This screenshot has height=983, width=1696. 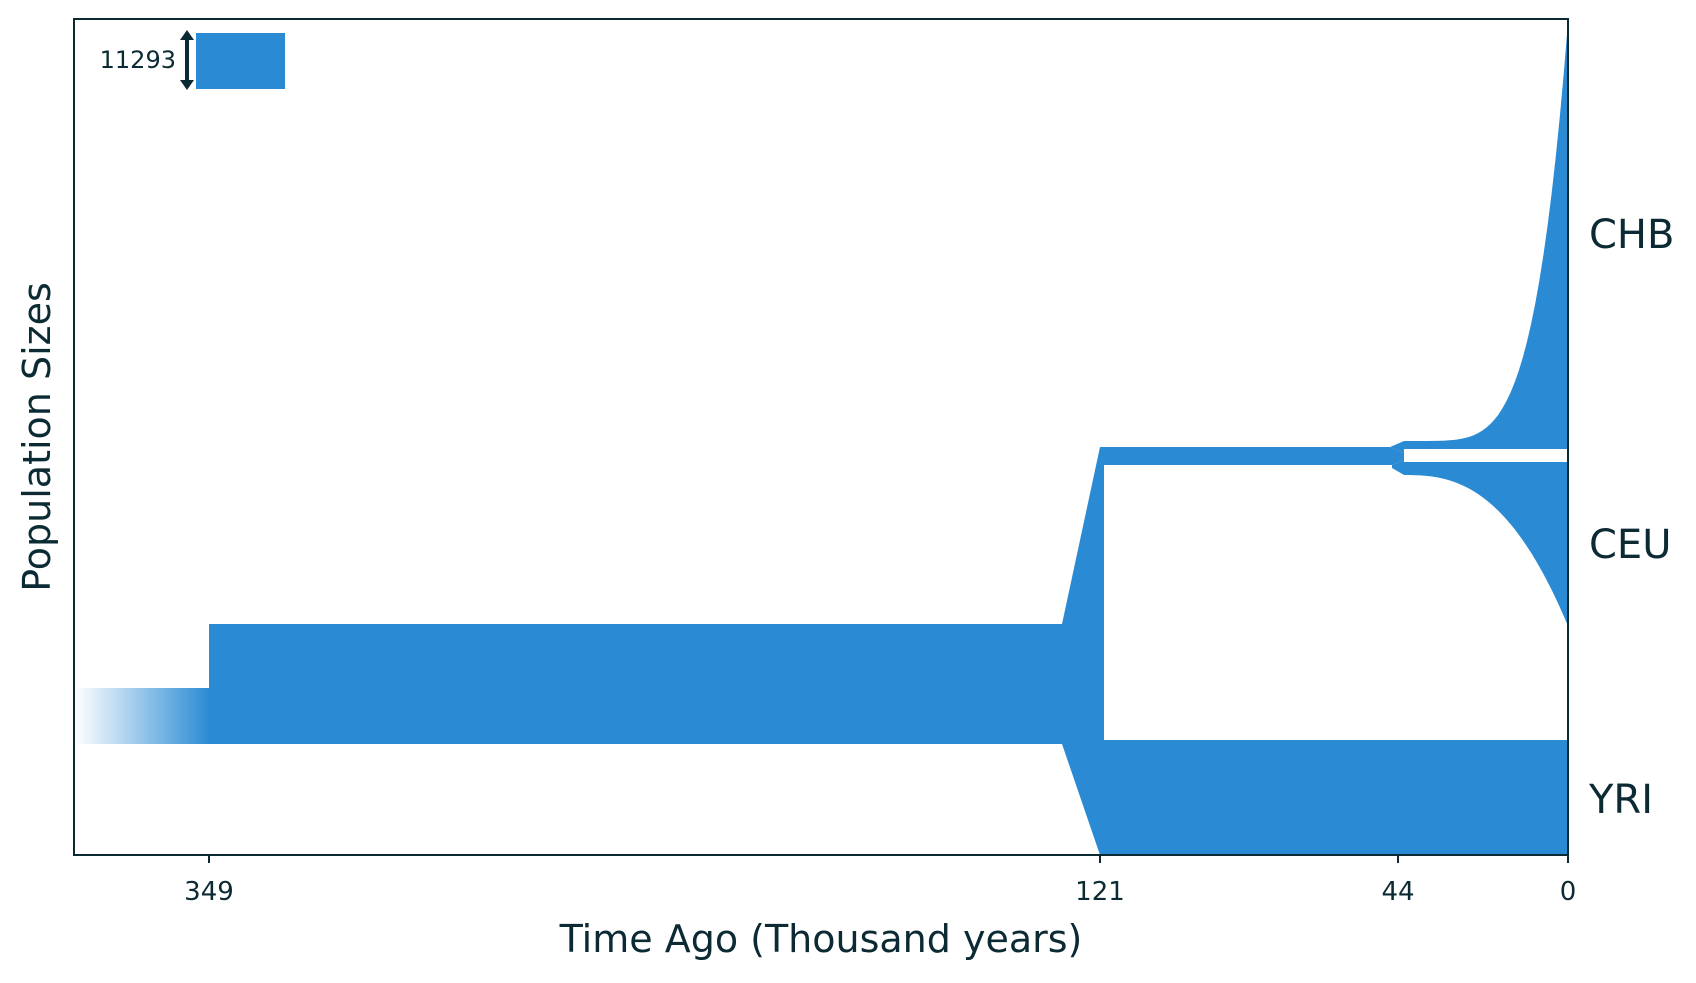 What do you see at coordinates (1568, 892) in the screenshot?
I see `x-tick-label: 0` at bounding box center [1568, 892].